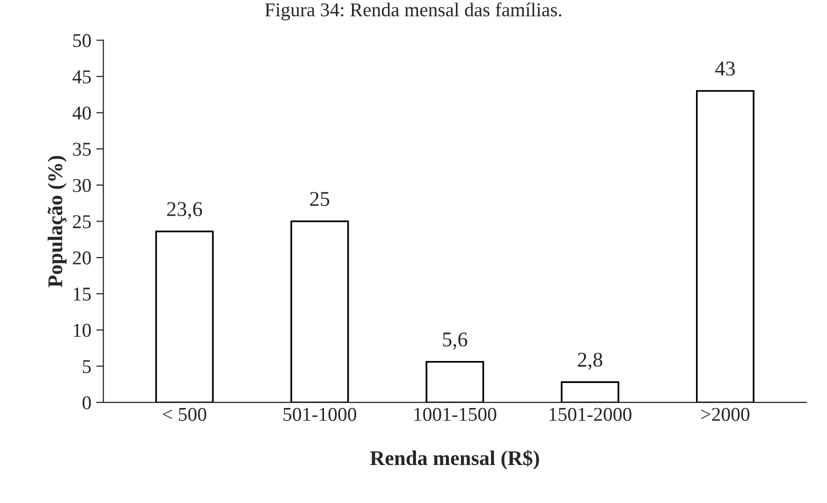 This screenshot has height=503, width=827. What do you see at coordinates (81, 221) in the screenshot?
I see `y-tick-label: 25` at bounding box center [81, 221].